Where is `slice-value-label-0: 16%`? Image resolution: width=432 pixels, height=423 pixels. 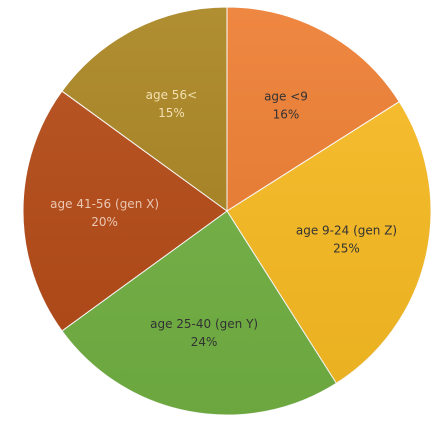
slice-value-label-0: 16% is located at coordinates (286, 115).